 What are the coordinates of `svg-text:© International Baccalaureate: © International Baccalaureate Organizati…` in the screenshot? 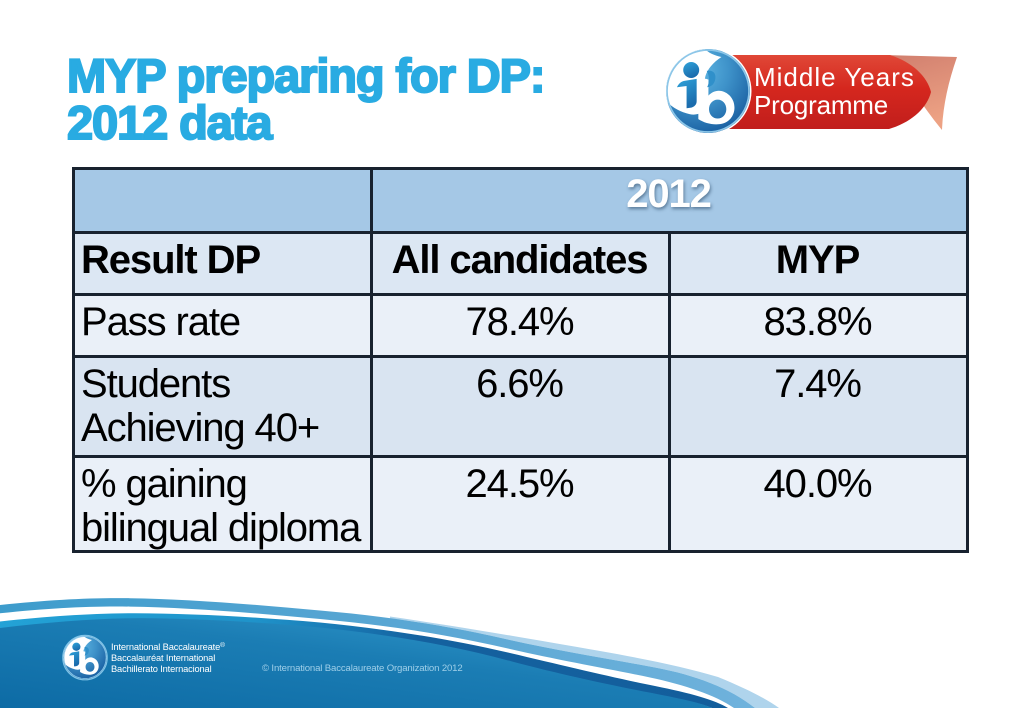 It's located at (362, 668).